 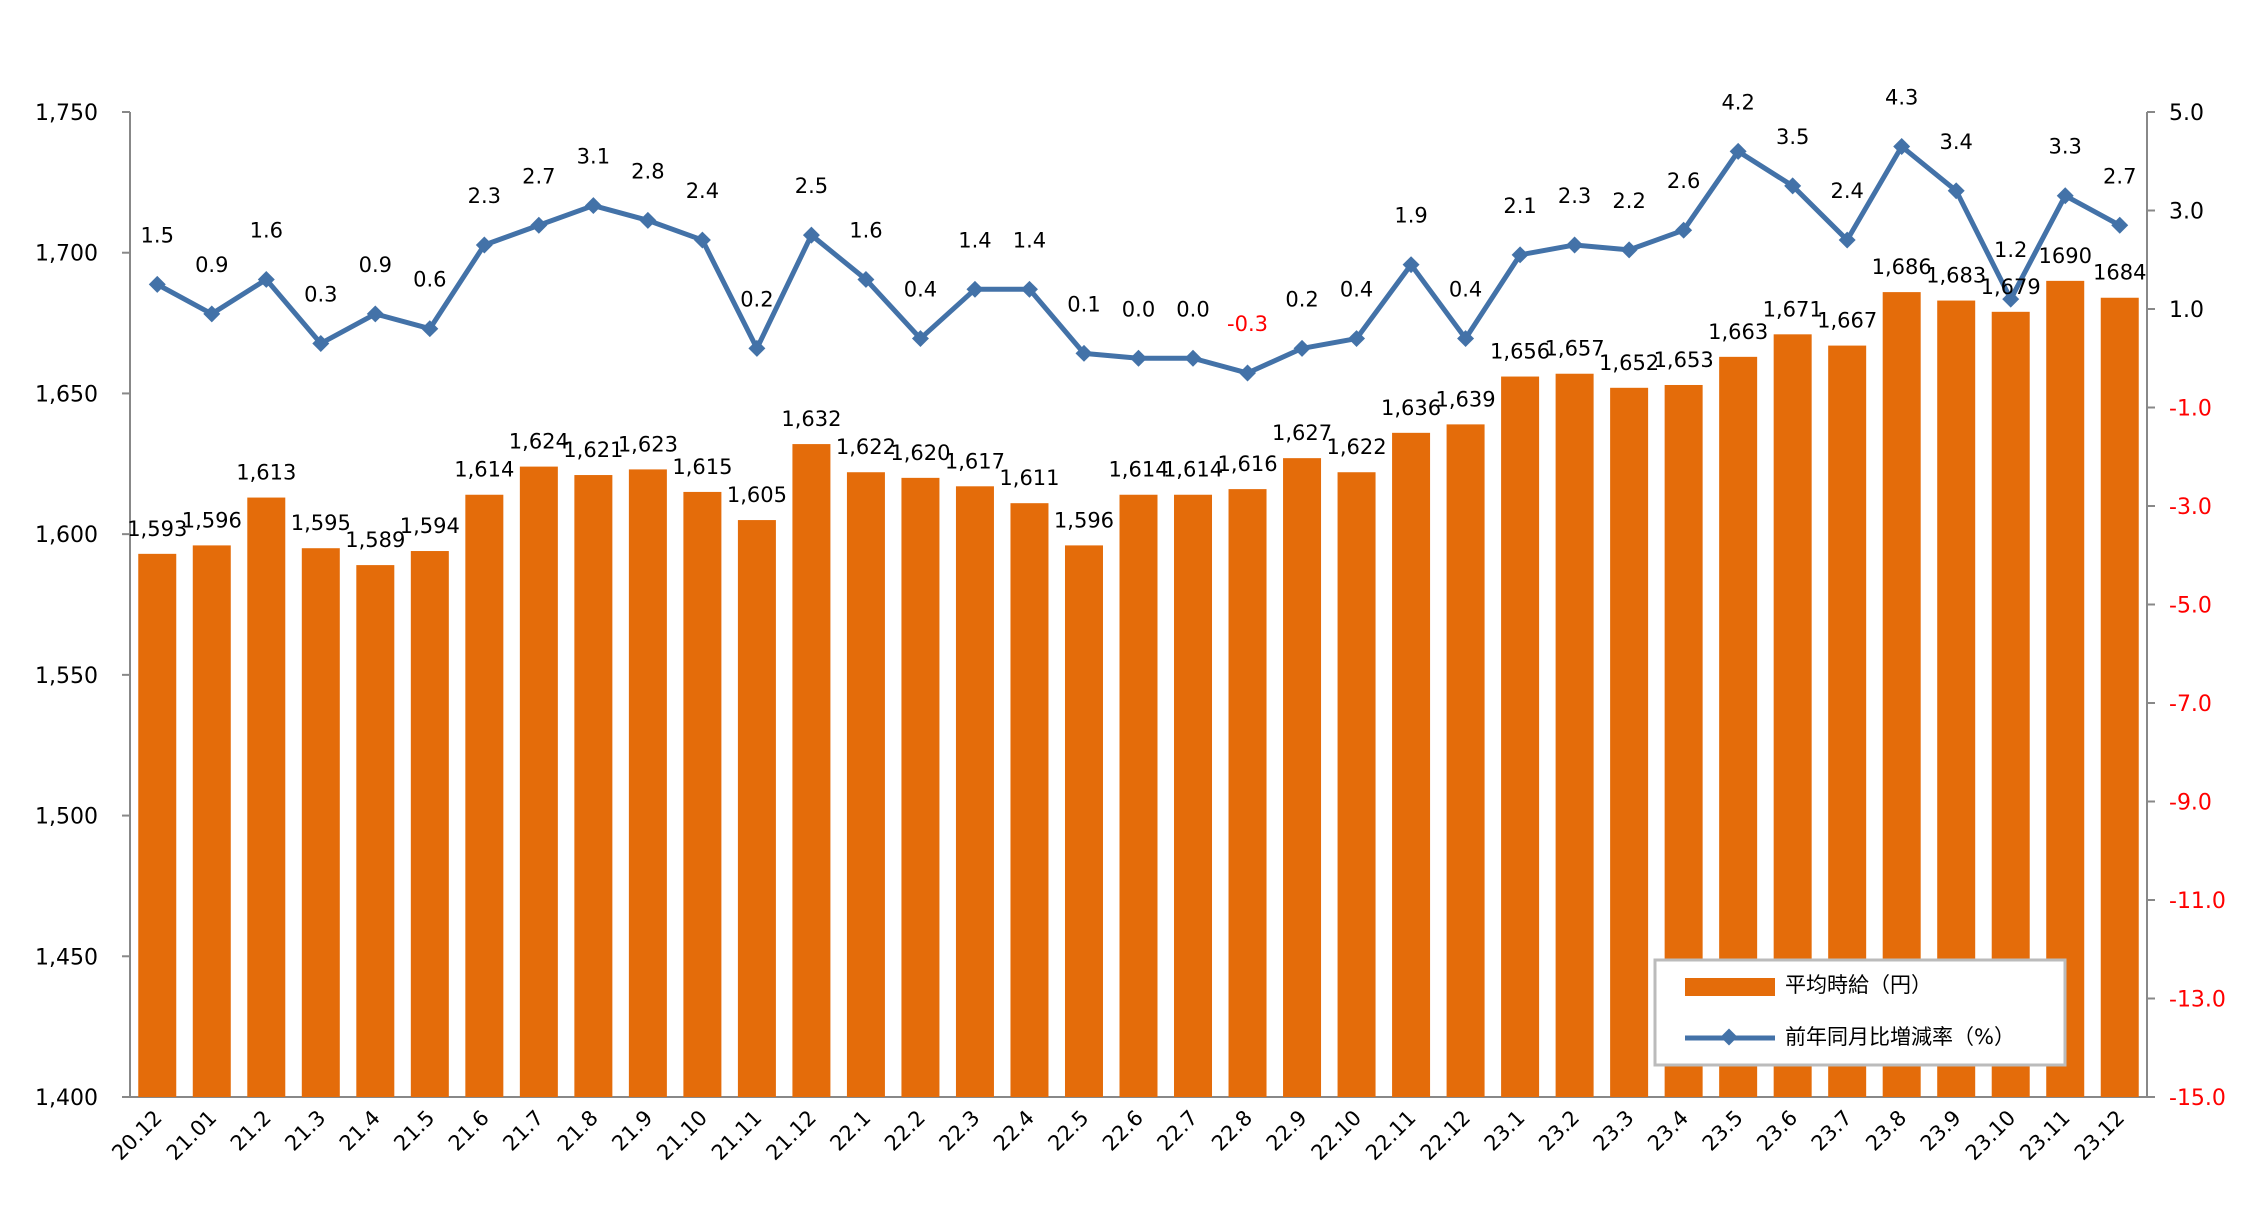 What do you see at coordinates (974, 240) in the screenshot?
I see `line-value-label: 1.4` at bounding box center [974, 240].